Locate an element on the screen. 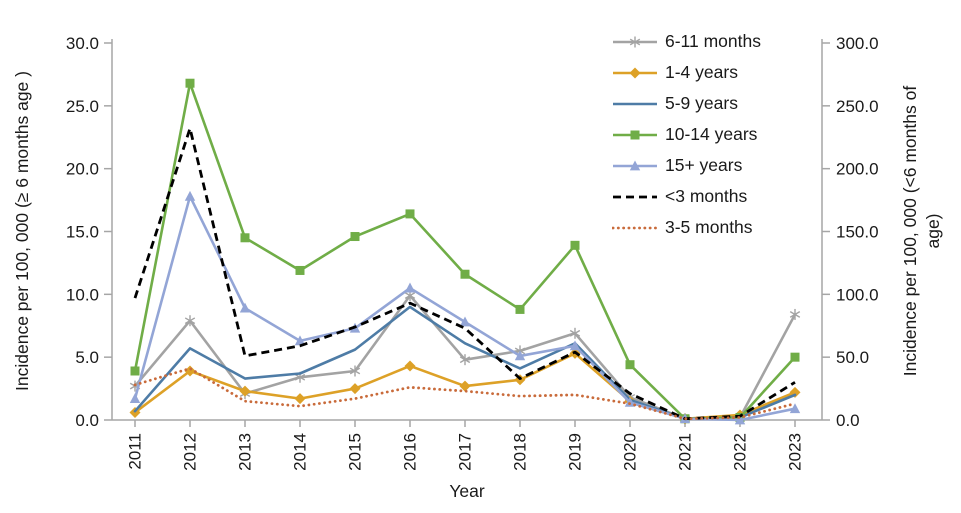 The width and height of the screenshot is (961, 513). x-axis-year-label: 2021 is located at coordinates (685, 452).